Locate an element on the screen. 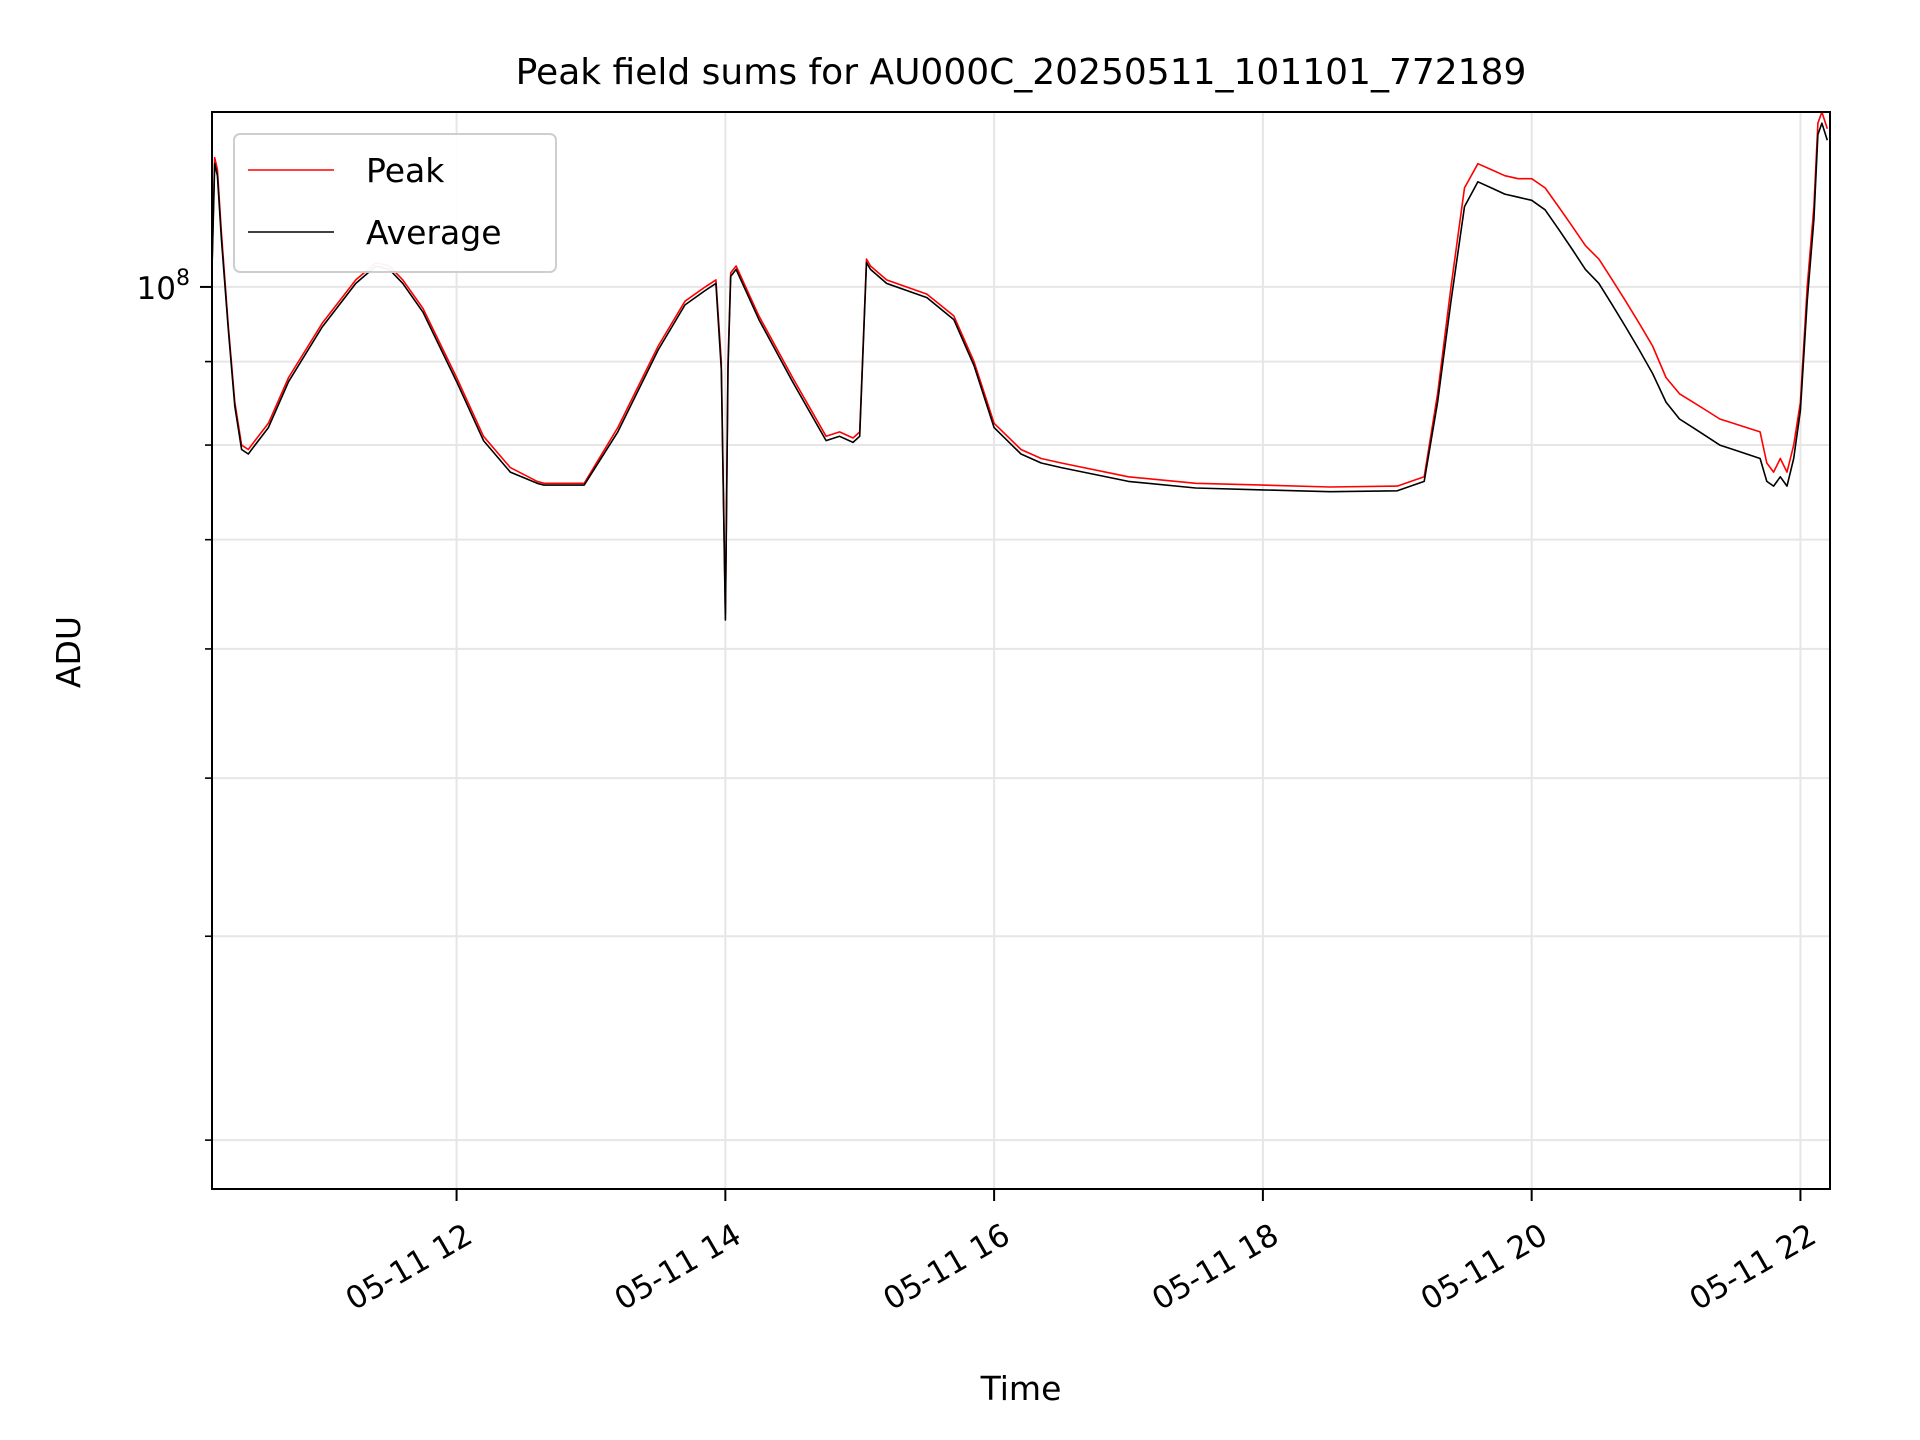 The image size is (1920, 1440). y-axis-label: ADU is located at coordinates (68, 652).